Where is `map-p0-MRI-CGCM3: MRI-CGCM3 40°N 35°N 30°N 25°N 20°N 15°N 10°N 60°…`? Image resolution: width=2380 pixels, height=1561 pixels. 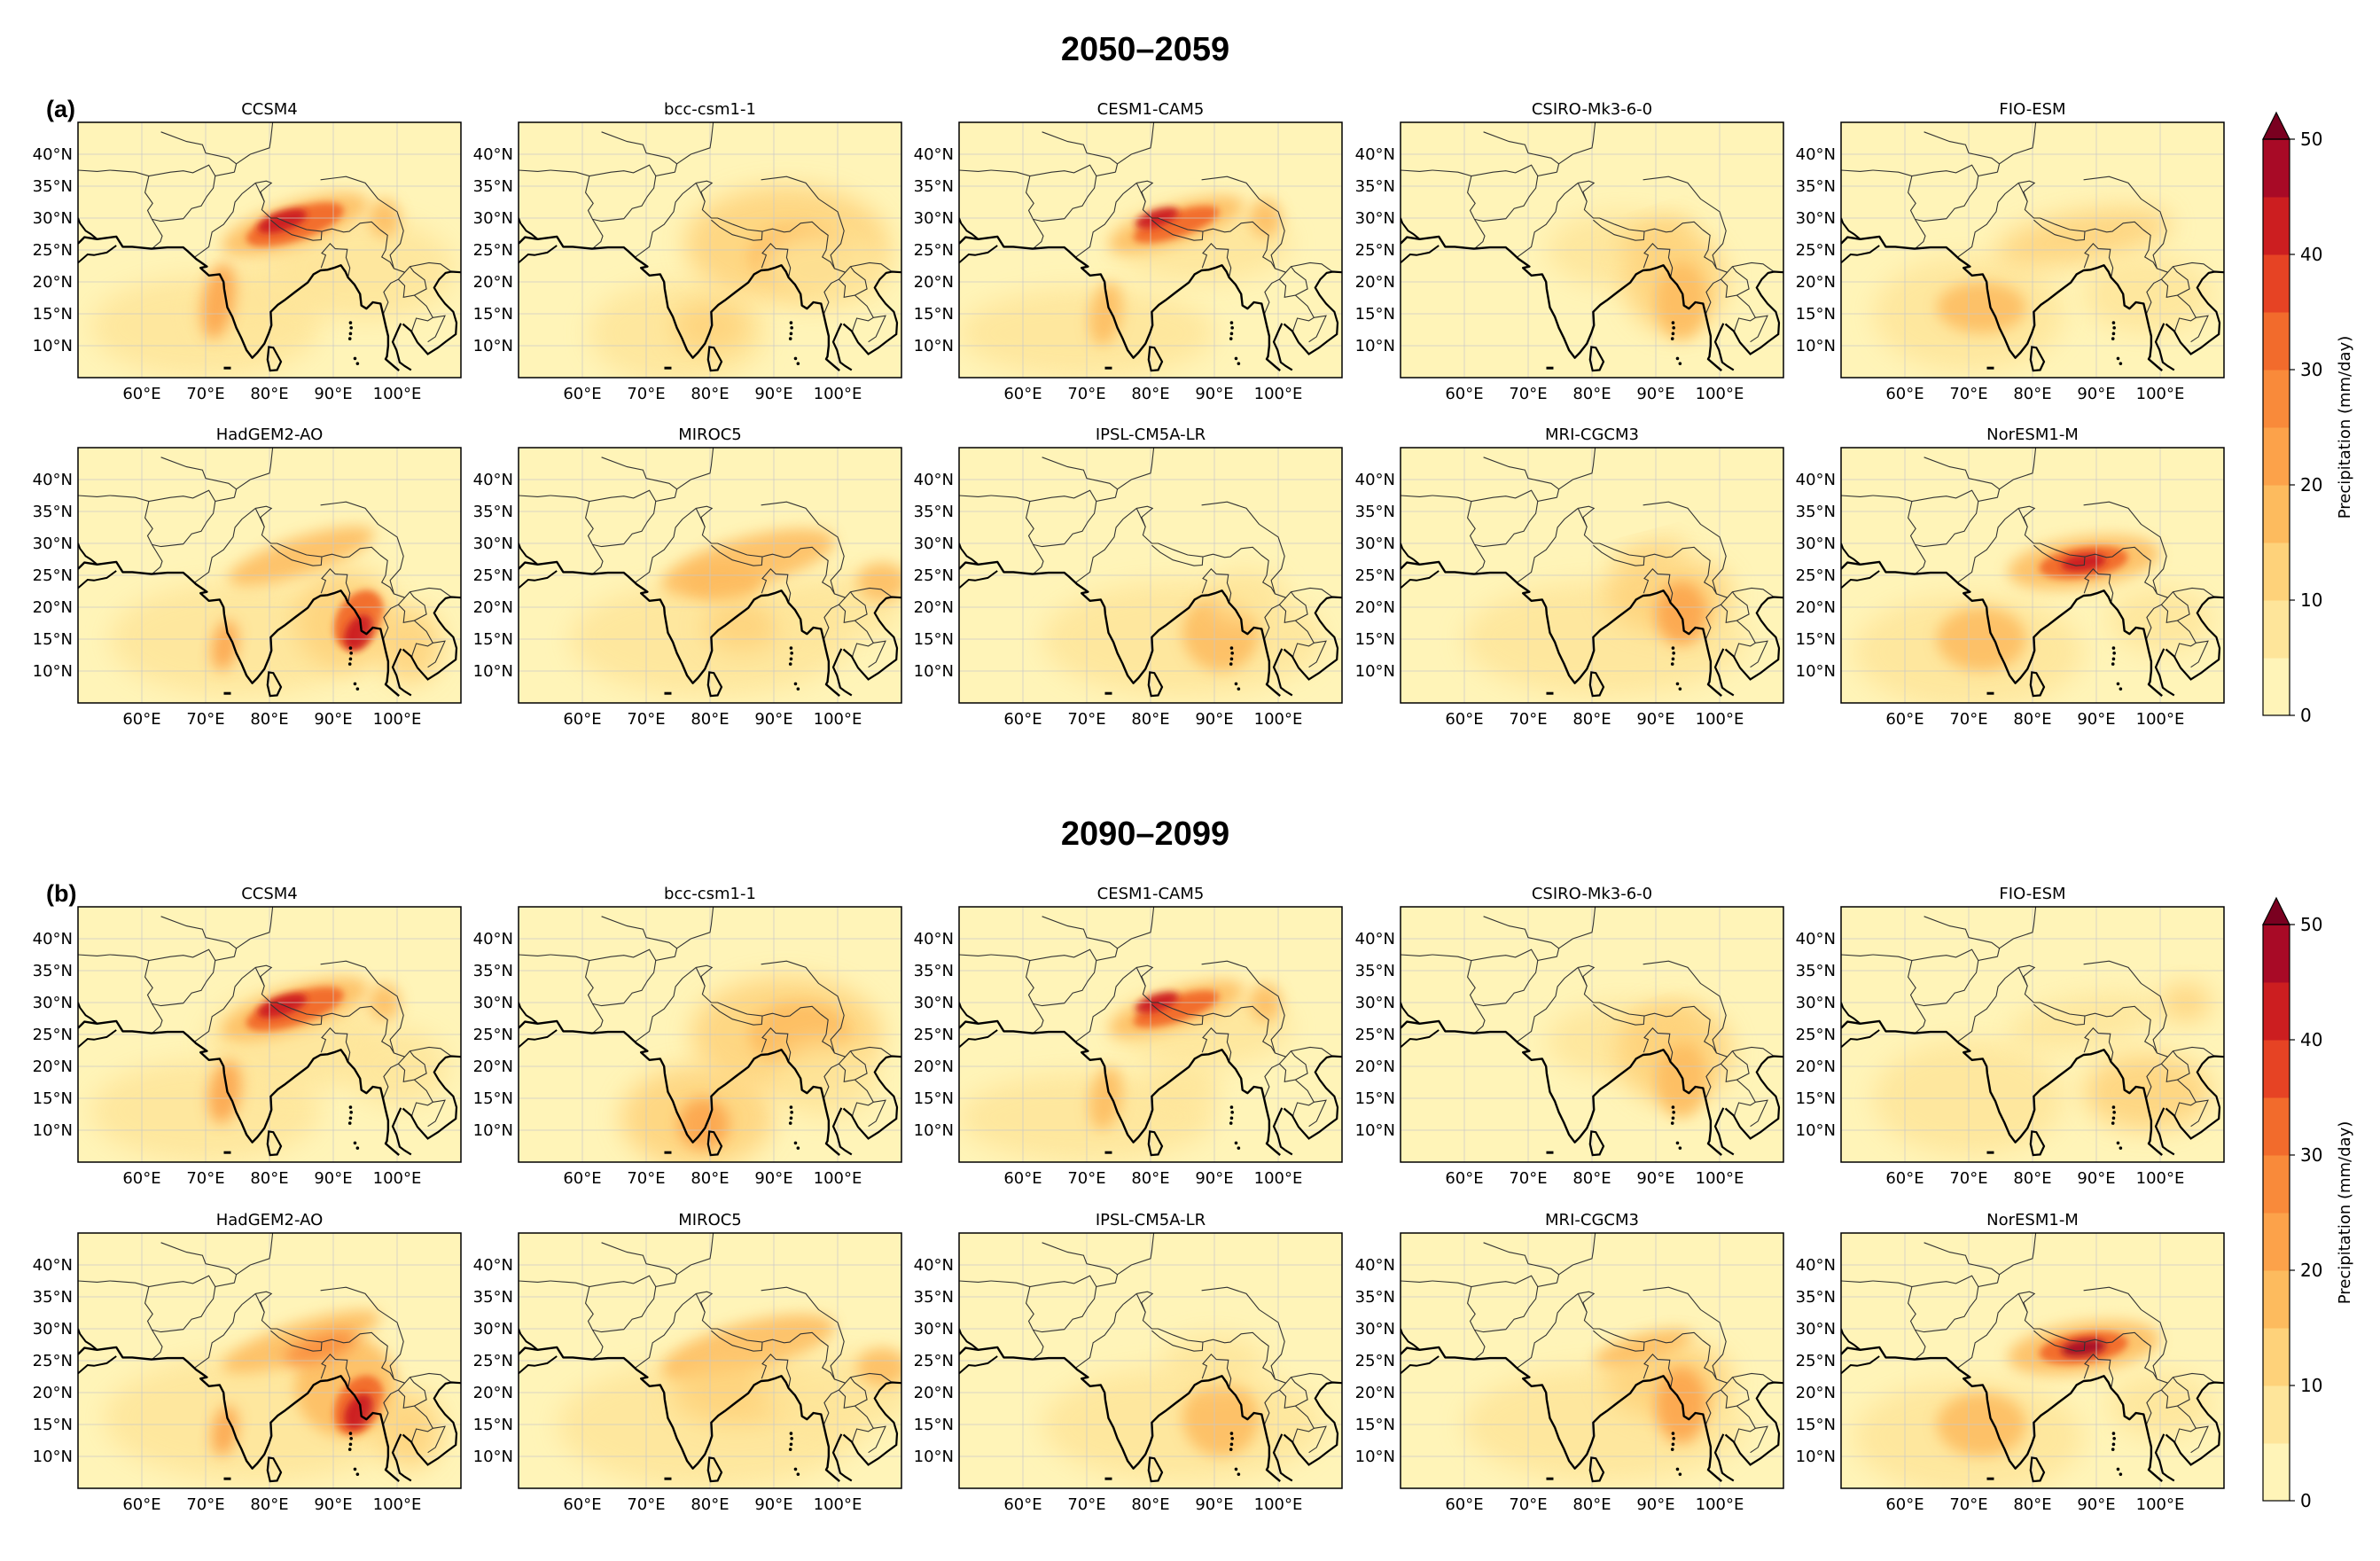 map-p0-MRI-CGCM3: MRI-CGCM3 40°N 35°N 30°N 25°N 20°N 15°N 10°N 60°… is located at coordinates (1569, 577).